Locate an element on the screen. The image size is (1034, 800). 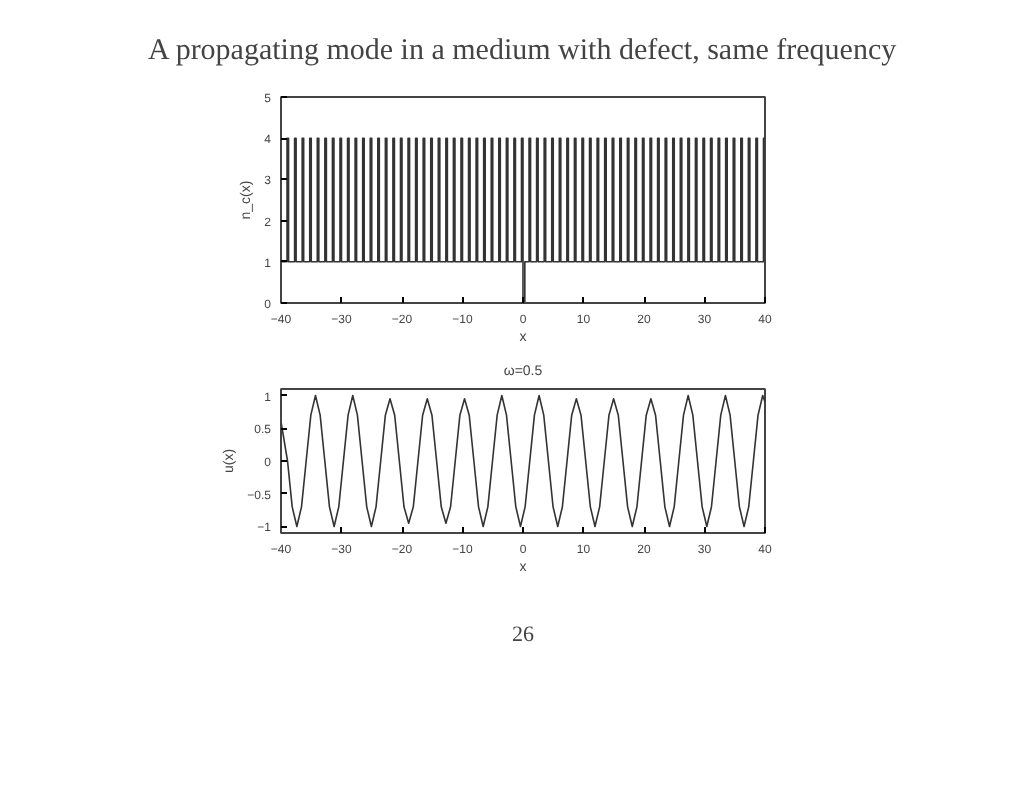
text: 26 is located at coordinates (523, 635).